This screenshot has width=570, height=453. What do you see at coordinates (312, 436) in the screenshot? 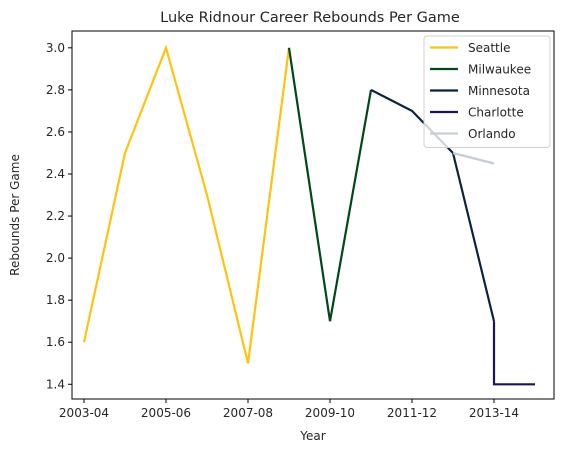
I see `x-axis-label: Year` at bounding box center [312, 436].